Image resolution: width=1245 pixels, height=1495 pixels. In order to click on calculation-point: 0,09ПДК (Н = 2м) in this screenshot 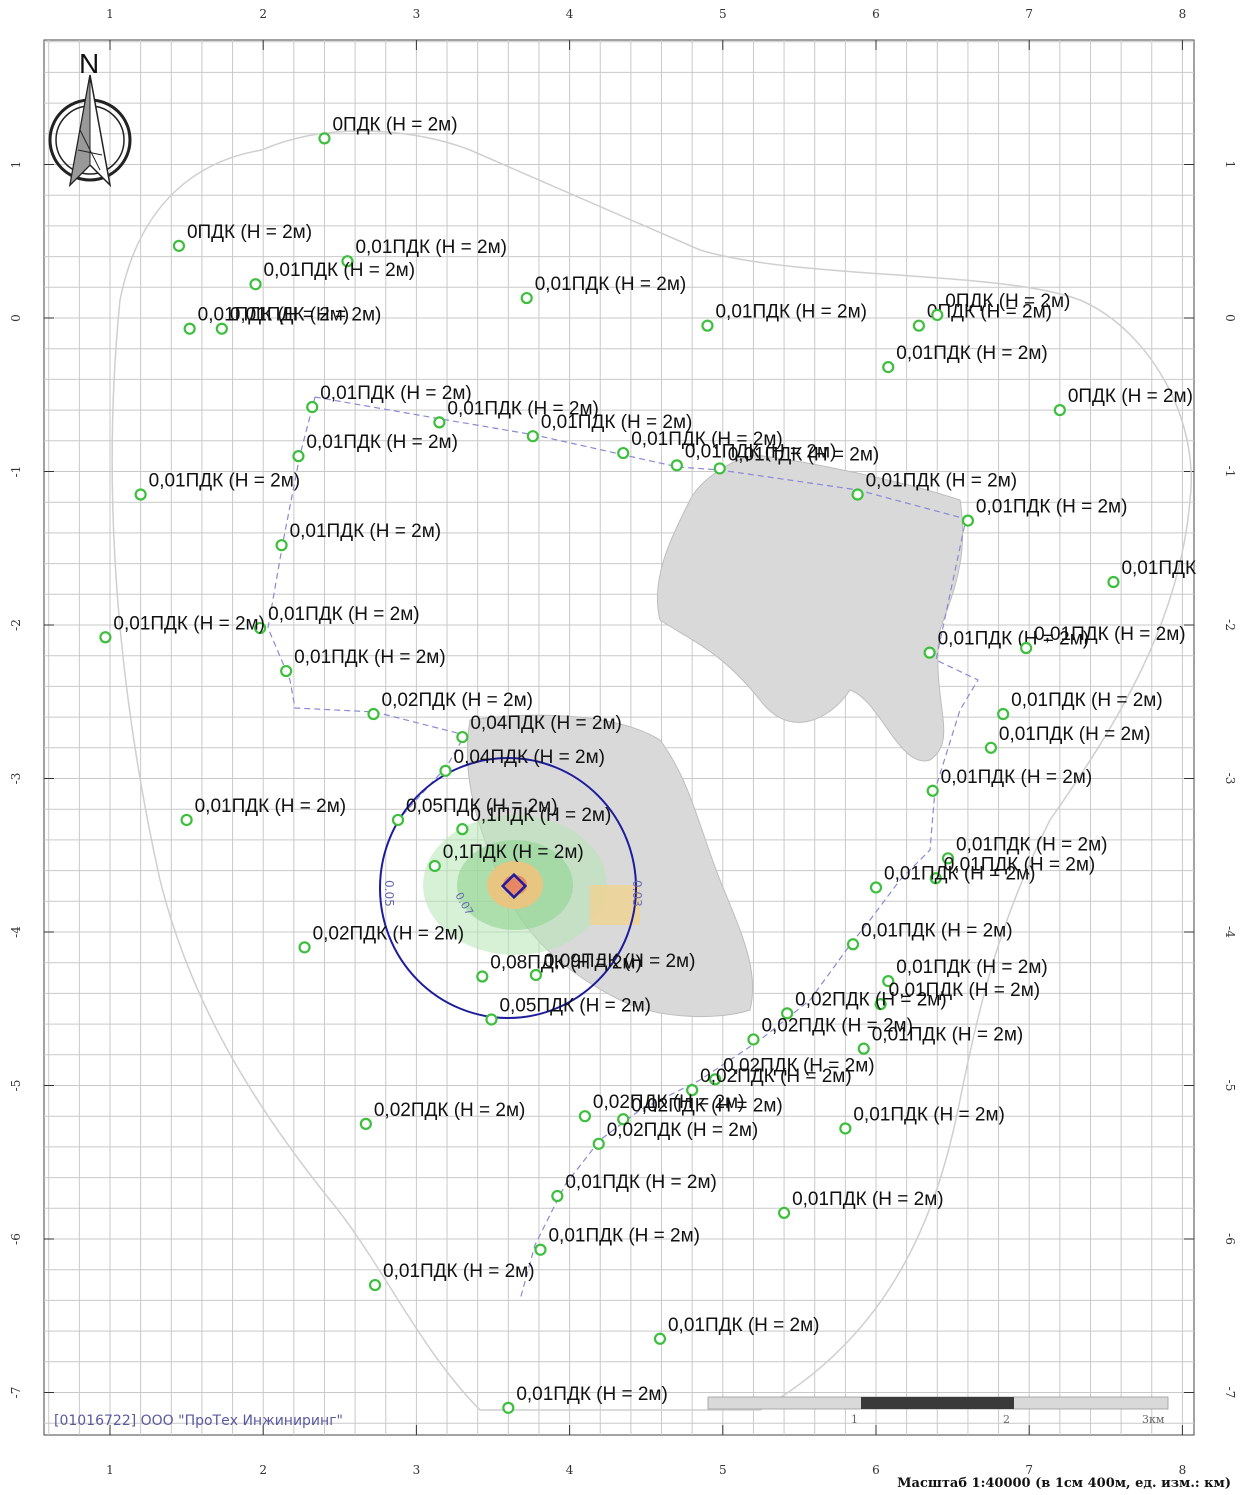, I will do `click(612, 966)`.